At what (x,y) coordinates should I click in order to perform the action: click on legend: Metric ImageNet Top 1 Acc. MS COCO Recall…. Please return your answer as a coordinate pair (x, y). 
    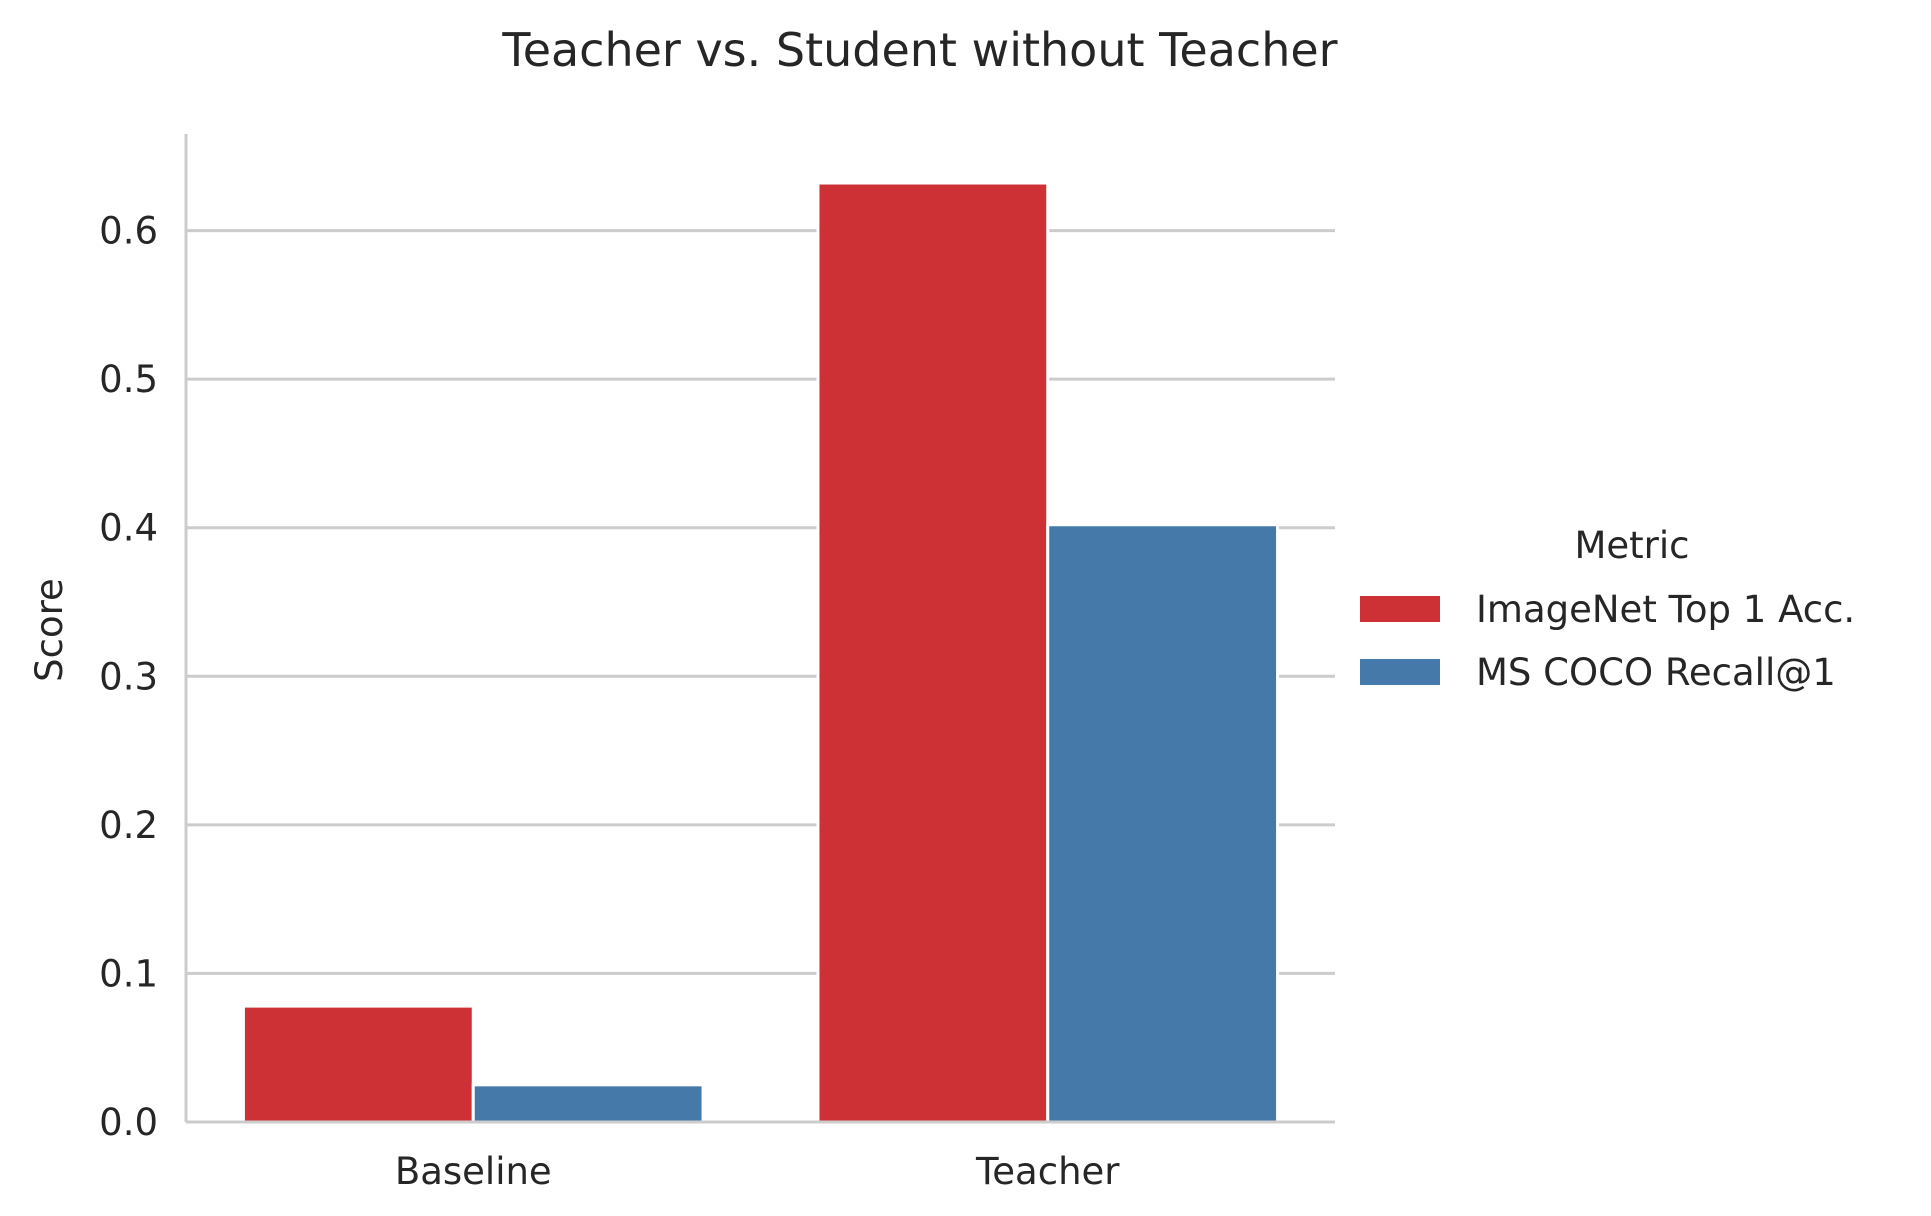
    Looking at the image, I should click on (1607, 609).